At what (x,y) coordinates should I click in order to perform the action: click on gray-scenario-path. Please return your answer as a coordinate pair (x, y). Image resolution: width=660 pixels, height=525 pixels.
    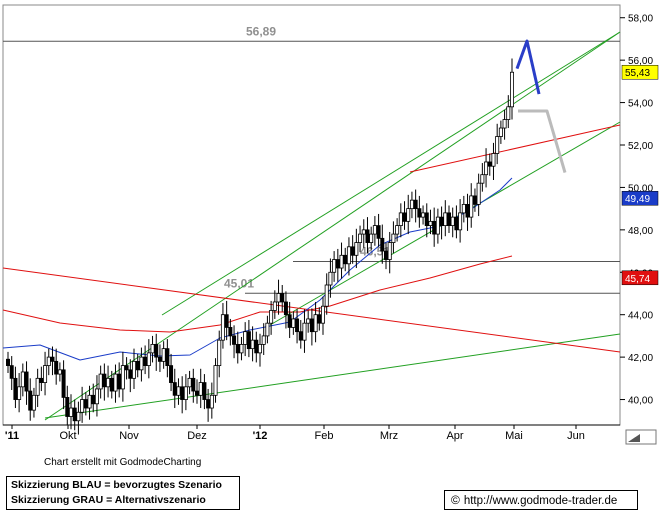
    Looking at the image, I should click on (542, 141).